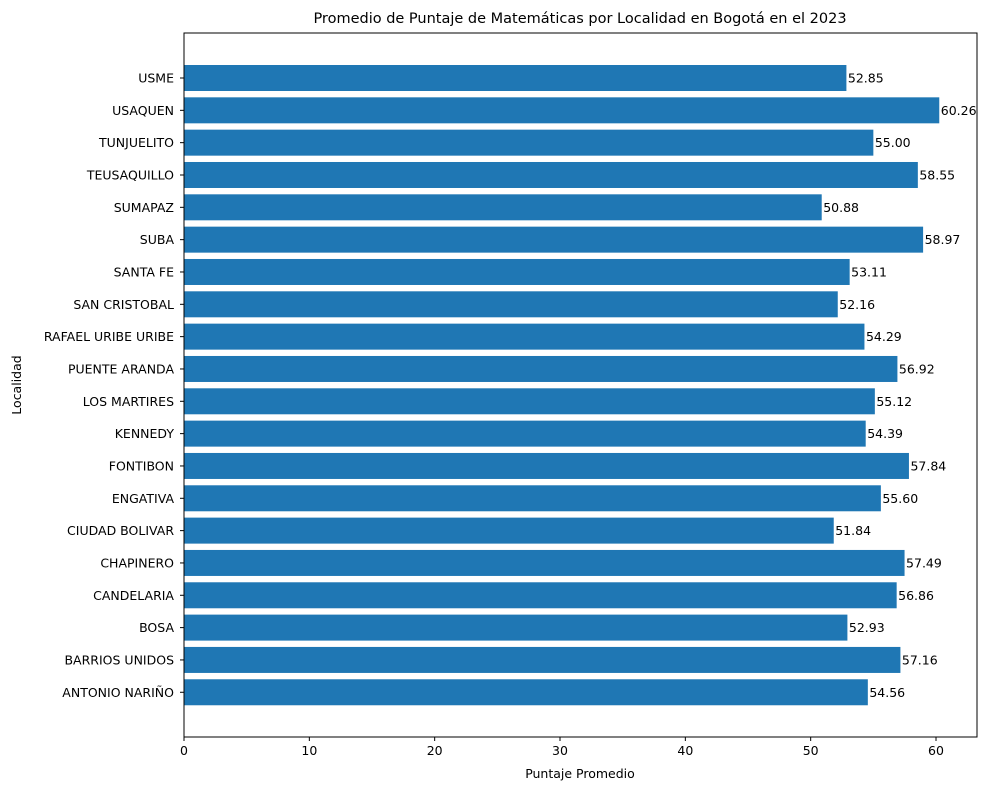 The image size is (989, 790). Describe the element at coordinates (121, 368) in the screenshot. I see `y-tick-label: PUENTE ARANDA` at that location.